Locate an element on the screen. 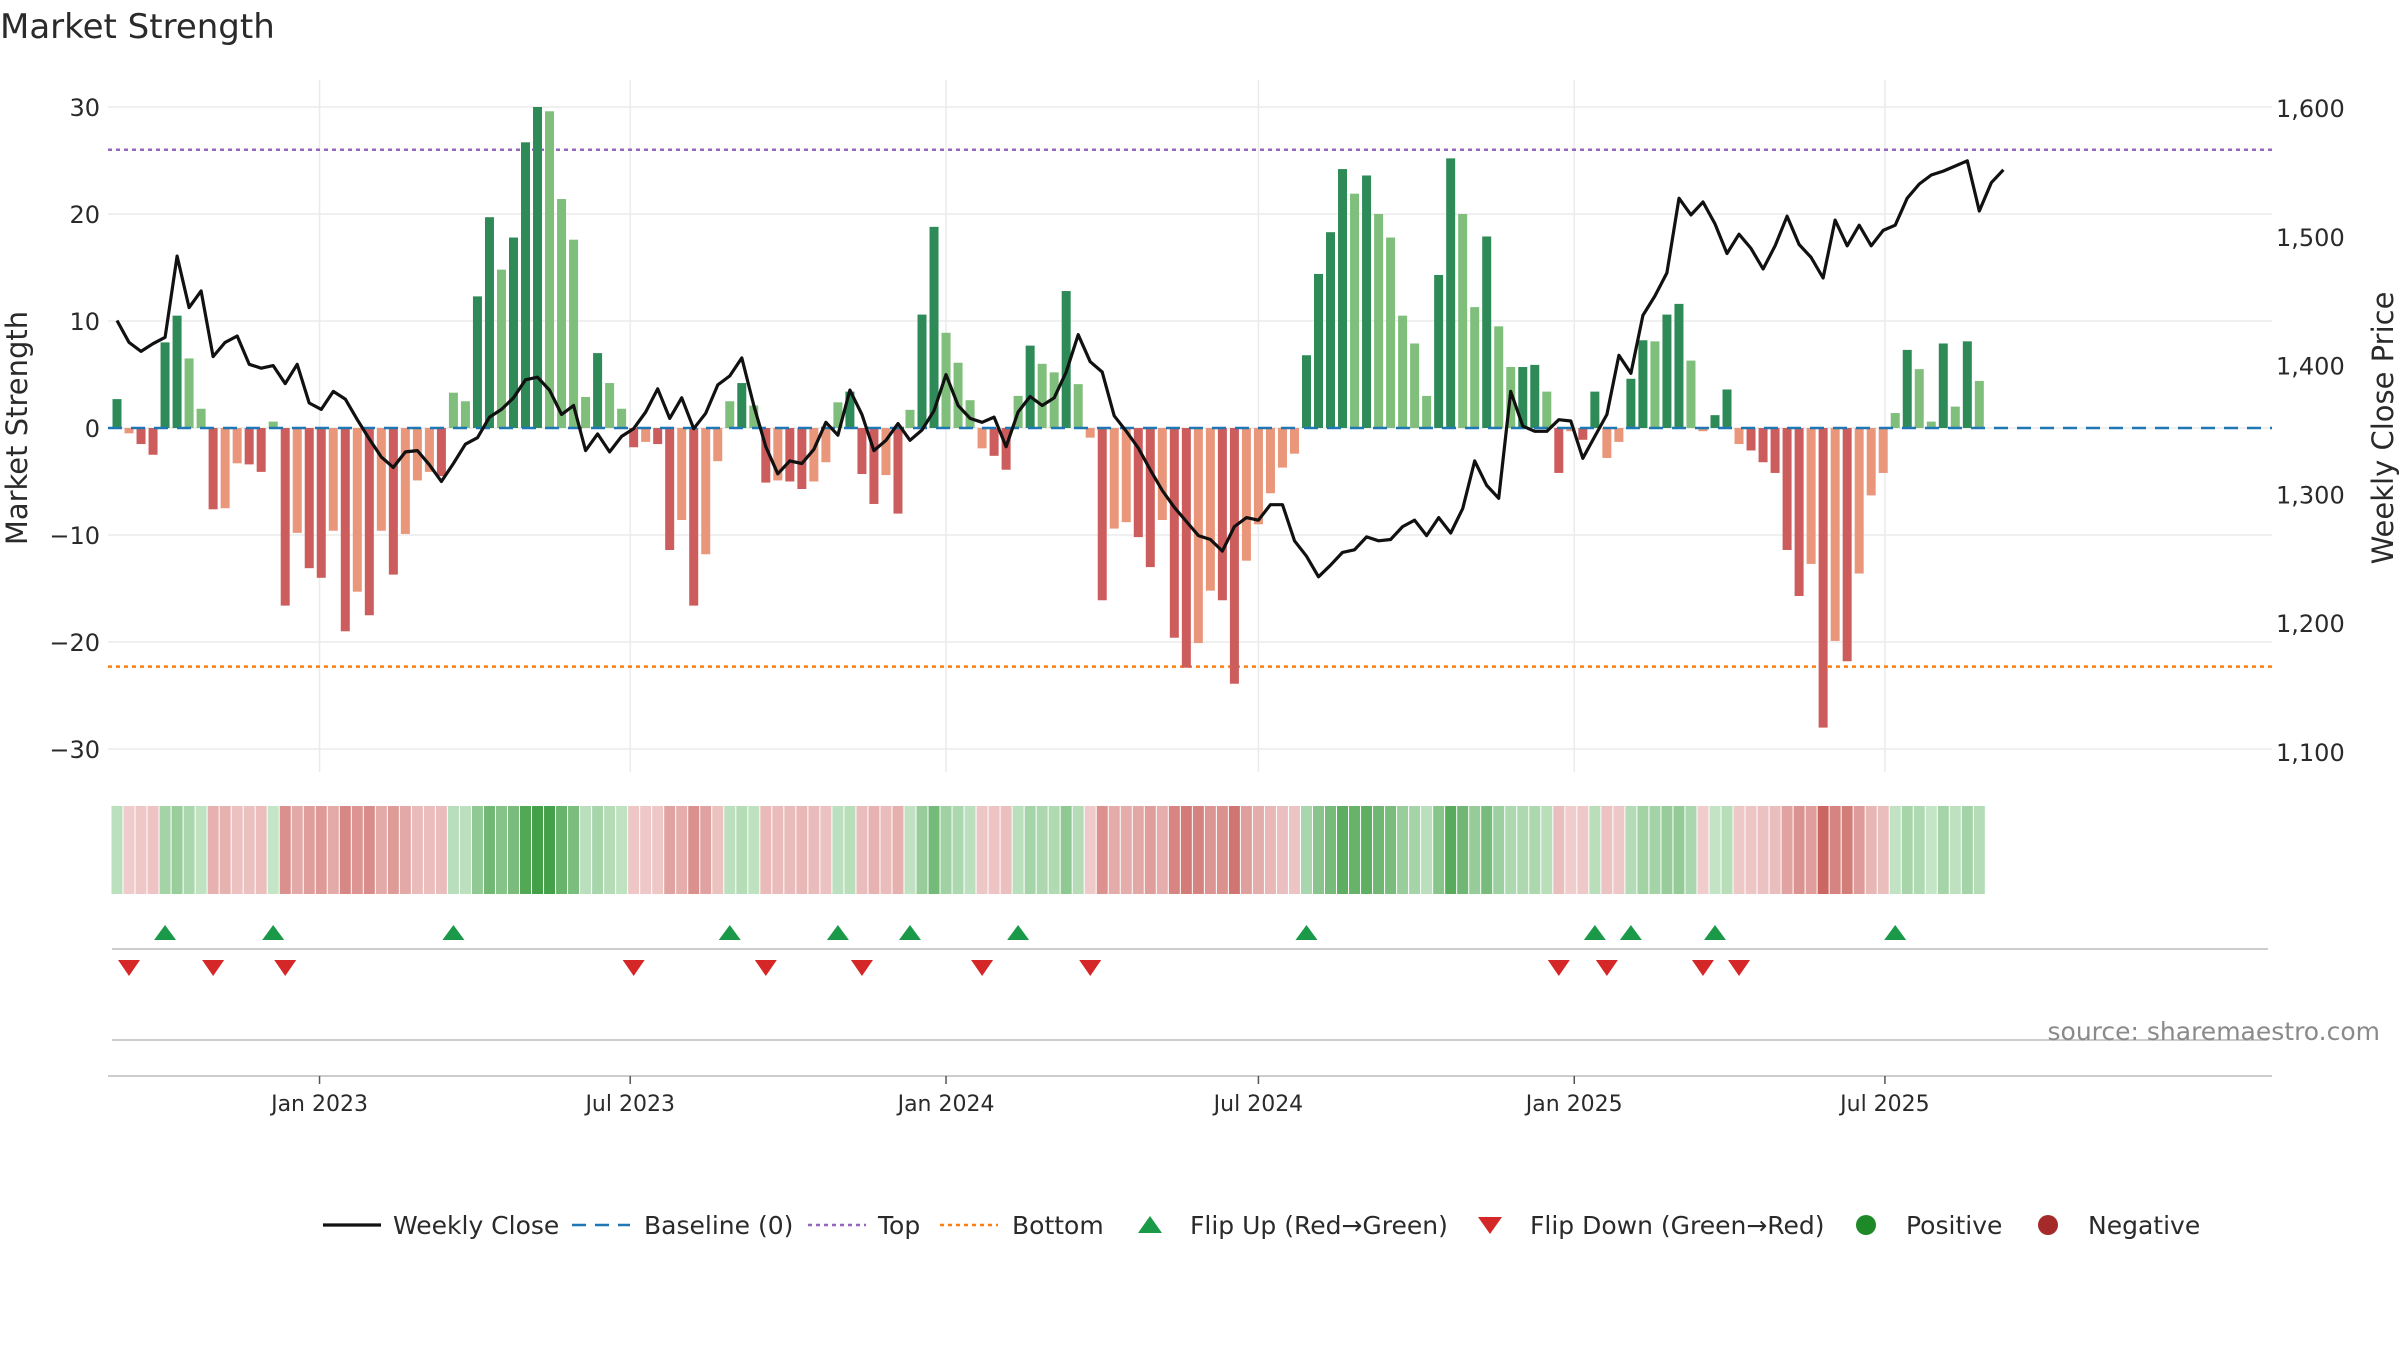 The image size is (2400, 1350). positive-dot-icon is located at coordinates (1866, 1225).